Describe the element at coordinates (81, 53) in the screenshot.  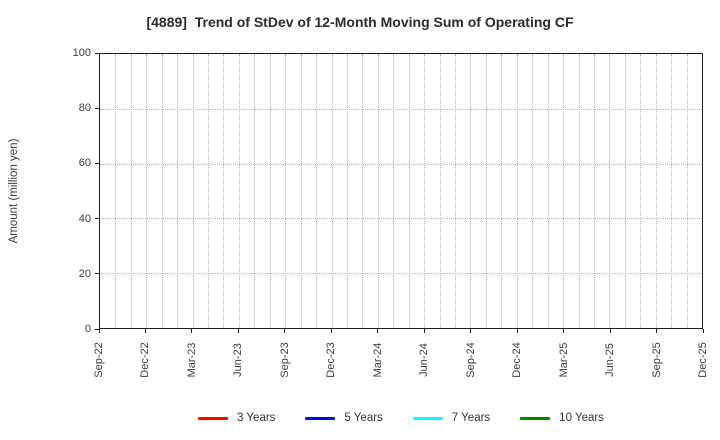
I see `y-tick-label: 100` at that location.